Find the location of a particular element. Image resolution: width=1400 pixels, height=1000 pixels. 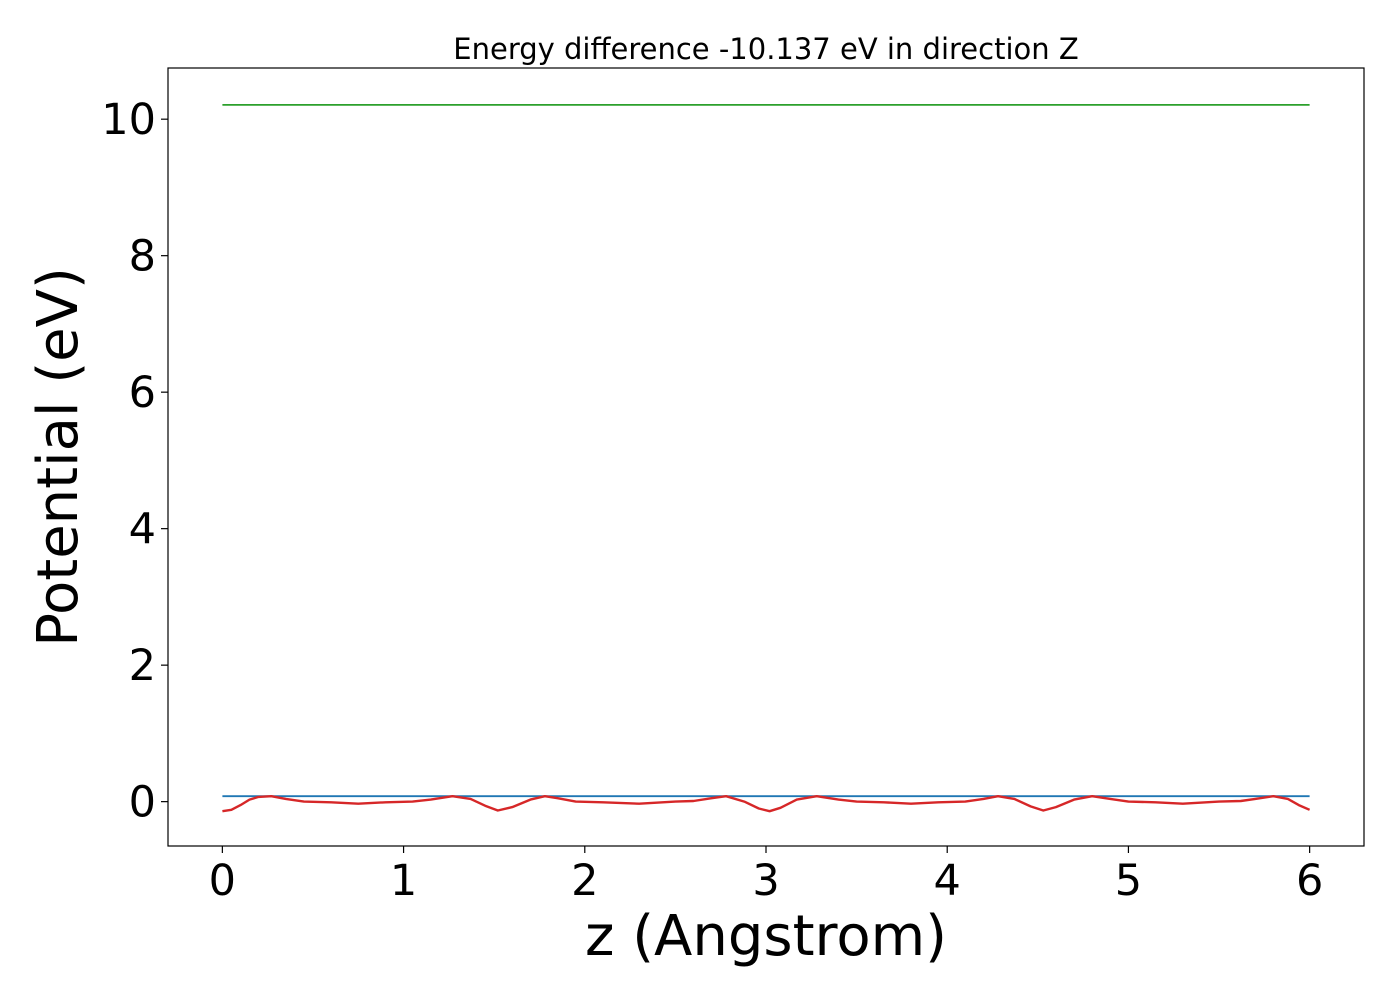

y-axis-label: Potential (eV) is located at coordinates (58, 457).